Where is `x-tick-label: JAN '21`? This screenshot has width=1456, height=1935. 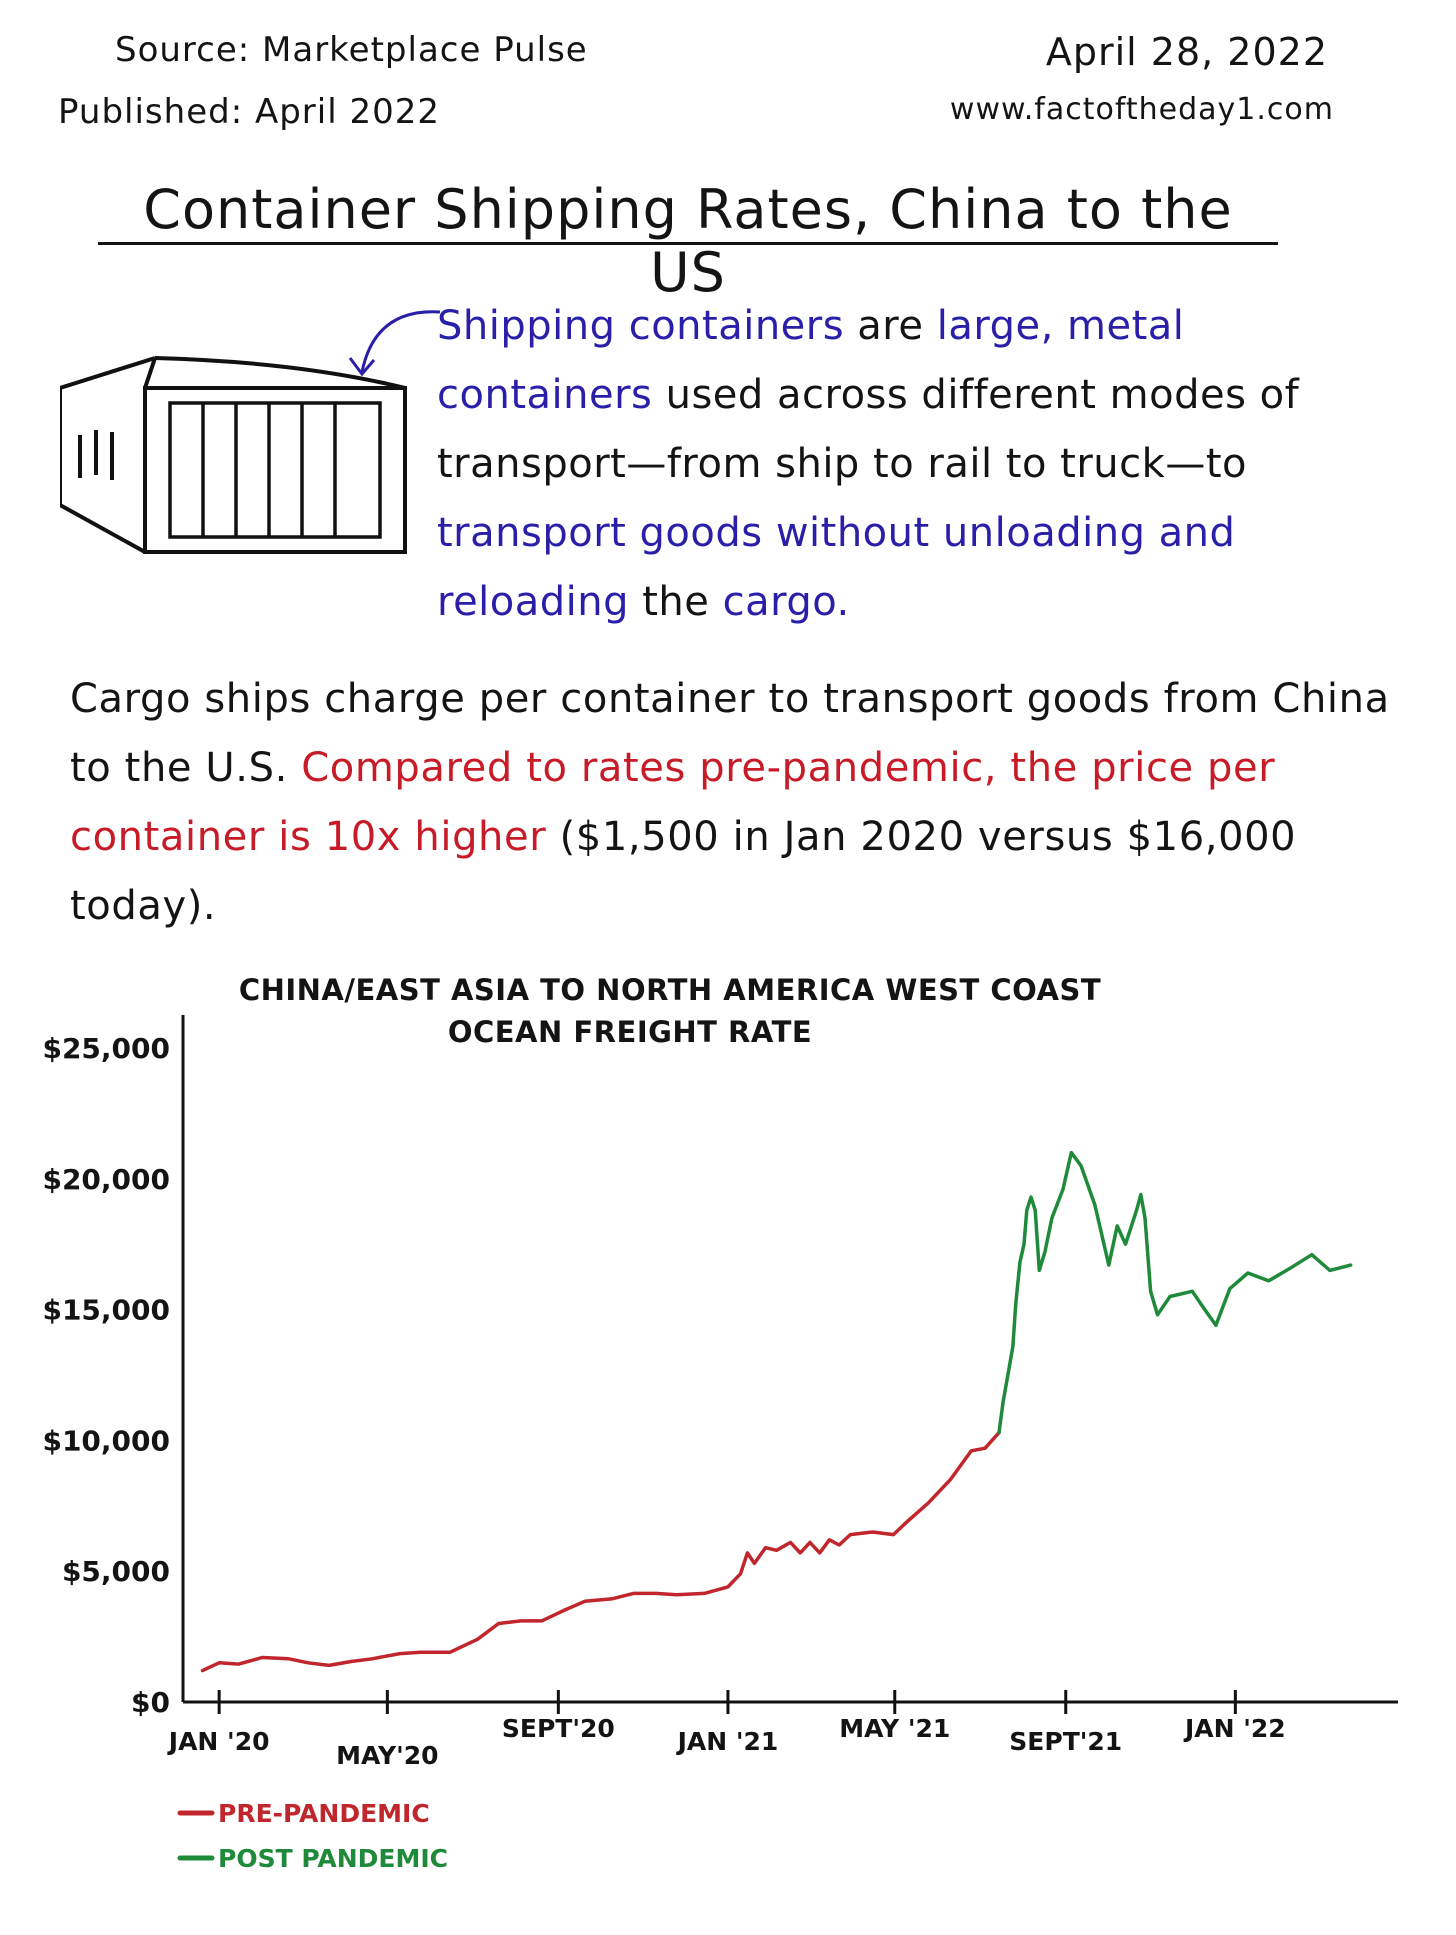 x-tick-label: JAN '21 is located at coordinates (727, 1741).